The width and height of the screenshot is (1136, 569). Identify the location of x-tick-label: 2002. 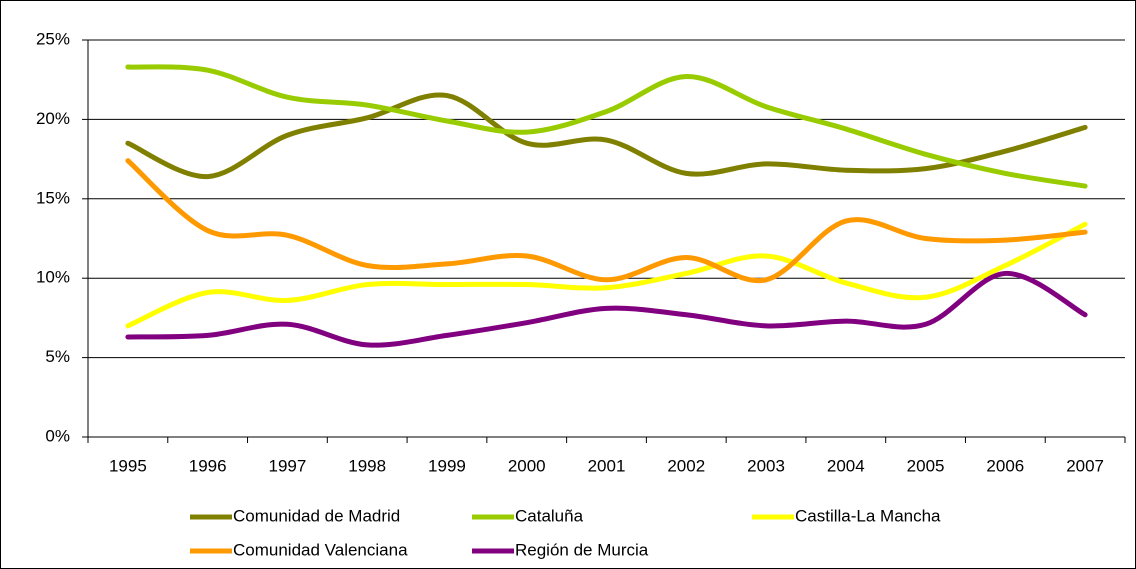
(686, 465).